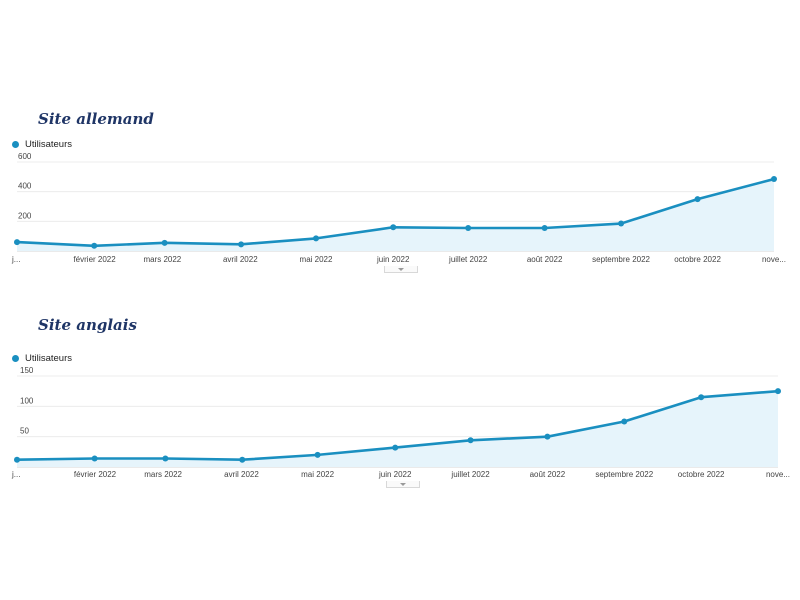  What do you see at coordinates (96, 119) in the screenshot?
I see `chart-title: Site allemand` at bounding box center [96, 119].